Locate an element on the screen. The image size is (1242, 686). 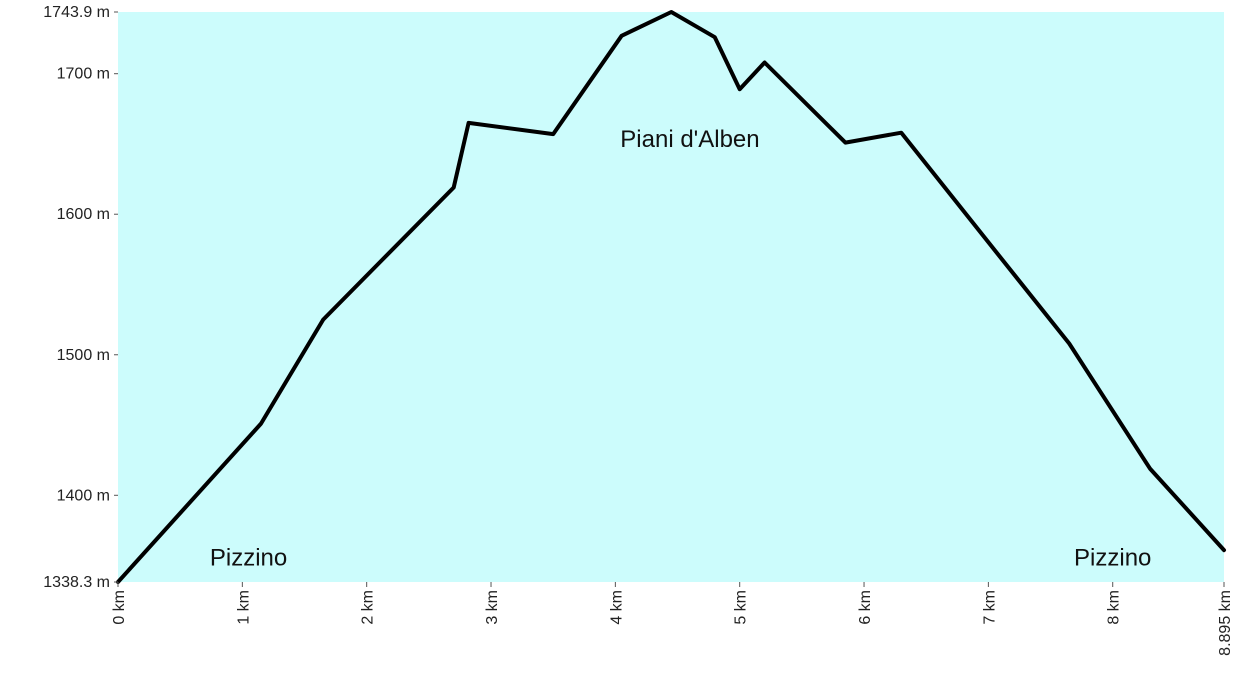
y-tick-label: 1400 m is located at coordinates (83, 495).